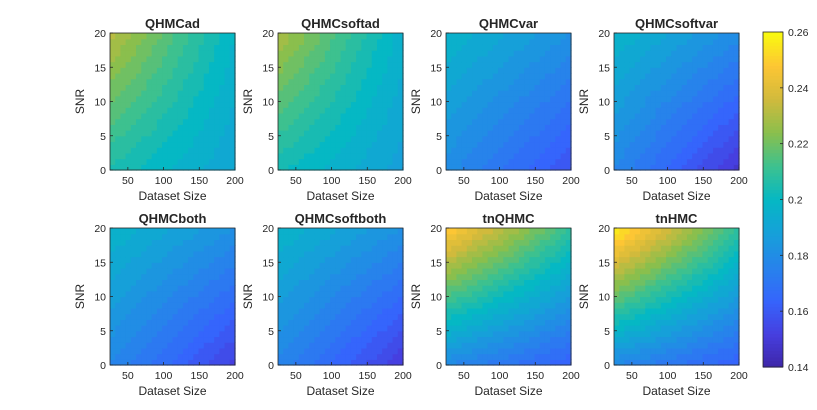 The width and height of the screenshot is (817, 410). Describe the element at coordinates (704, 181) in the screenshot. I see `x-tick-label: 150` at that location.